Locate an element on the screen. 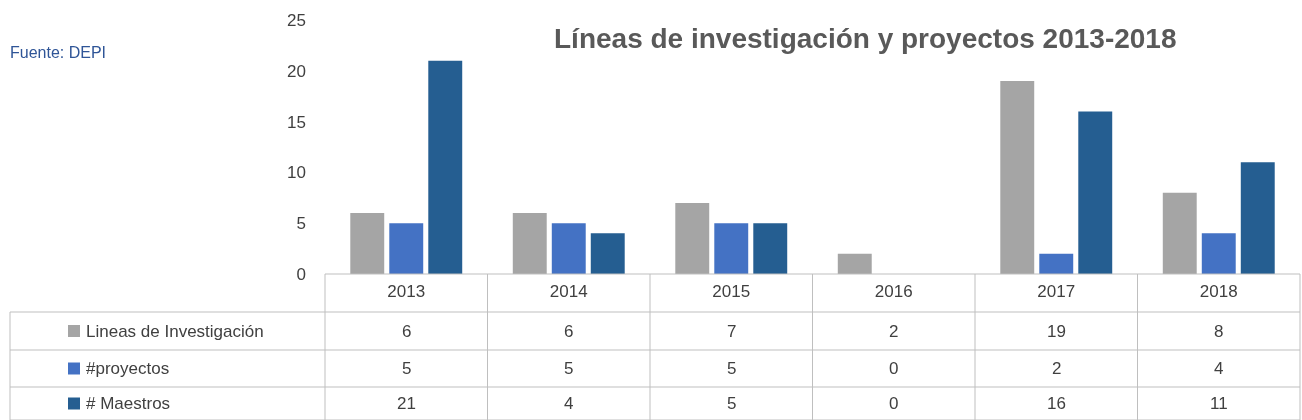  data-label: 8 is located at coordinates (1219, 331).